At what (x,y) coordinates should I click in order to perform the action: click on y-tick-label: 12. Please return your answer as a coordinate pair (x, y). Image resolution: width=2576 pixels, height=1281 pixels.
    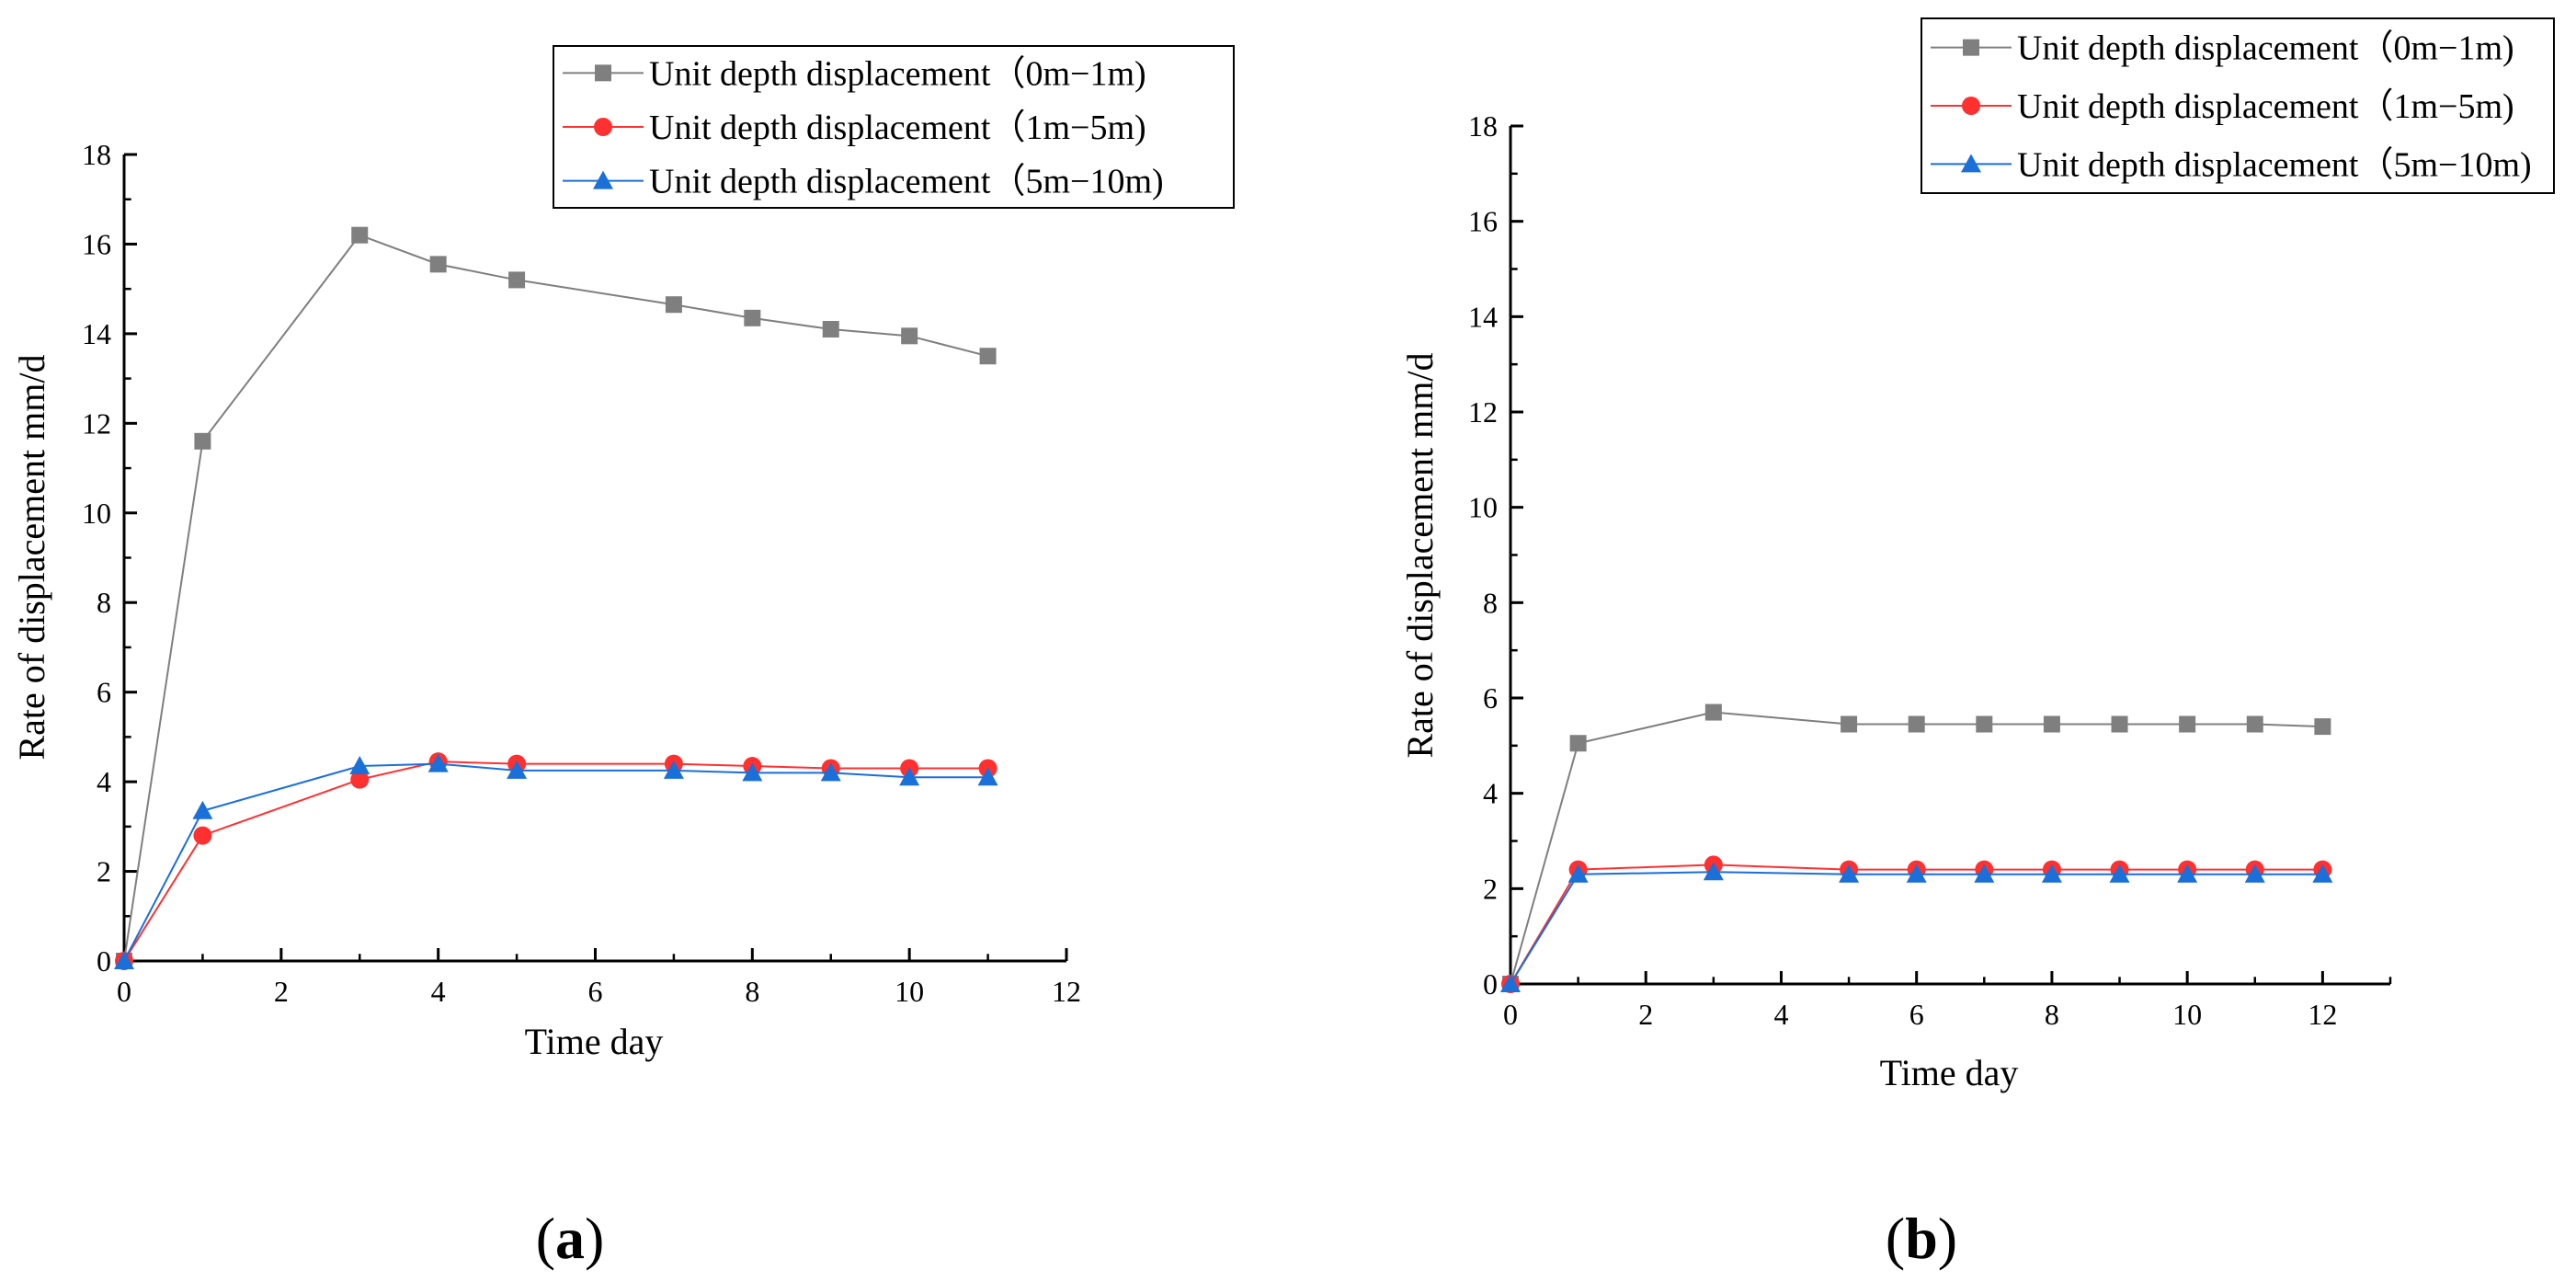
    Looking at the image, I should click on (96, 423).